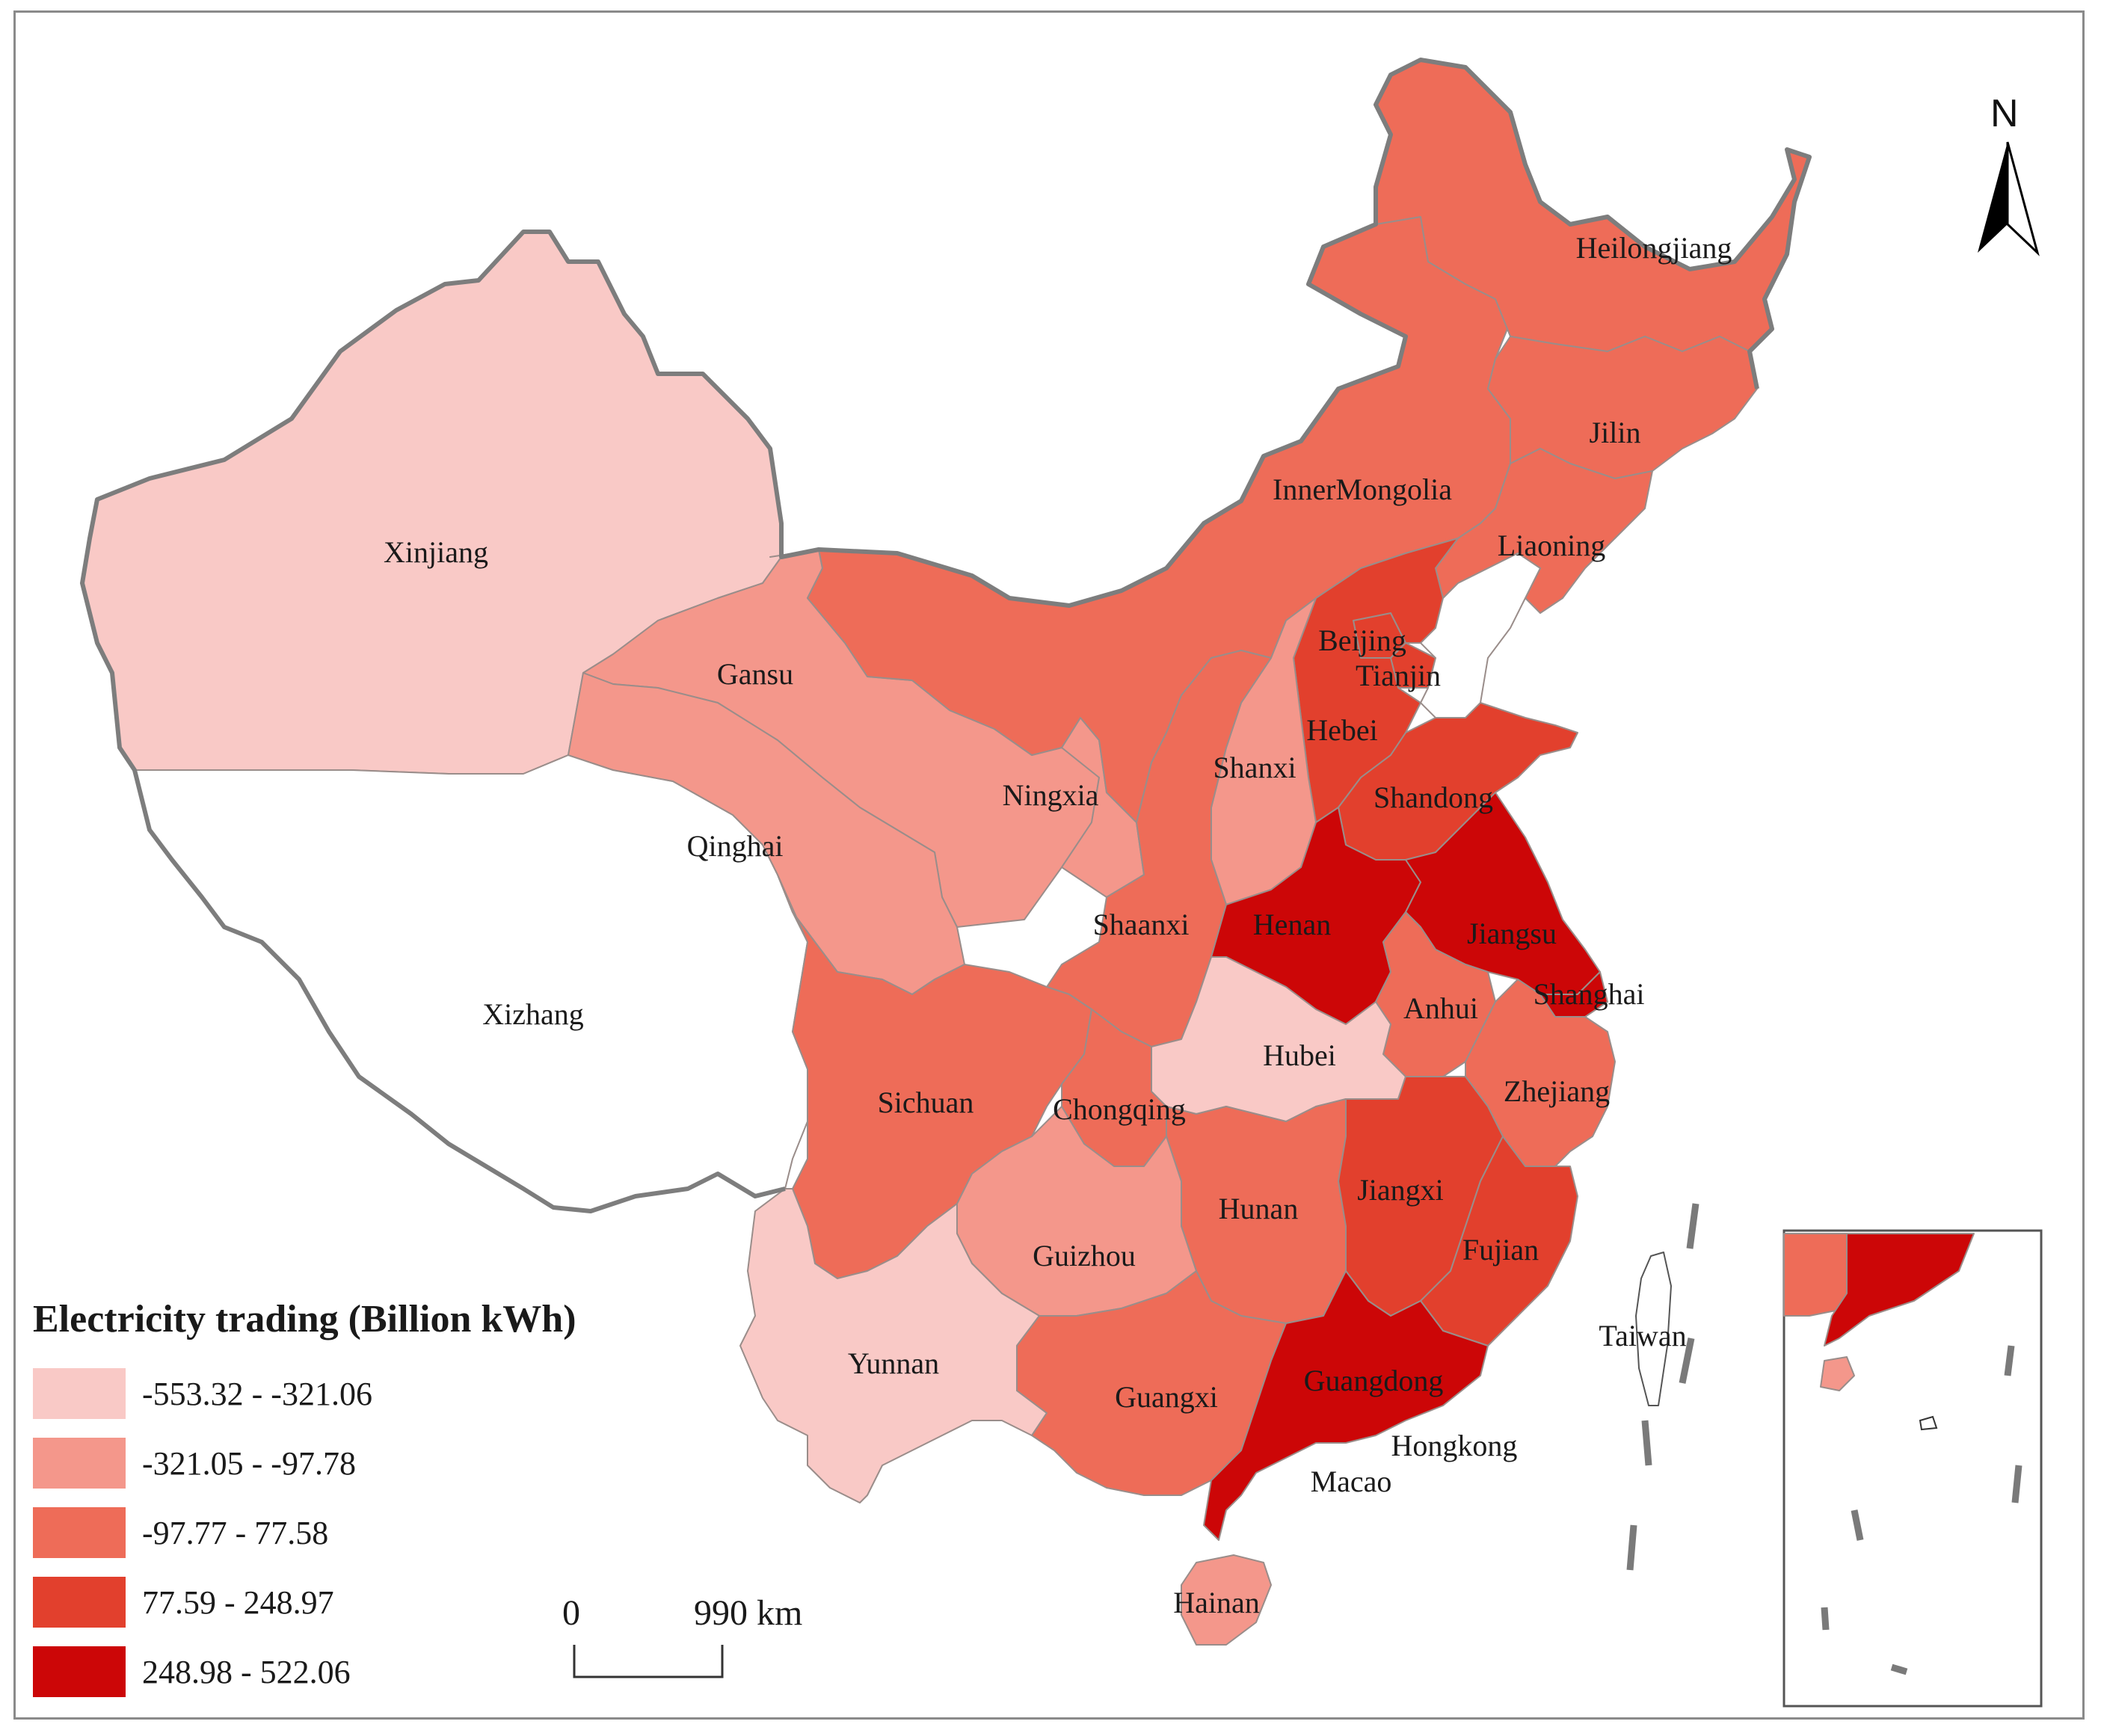  I want to click on label-jiangxi: Jiangxi, so click(1400, 1190).